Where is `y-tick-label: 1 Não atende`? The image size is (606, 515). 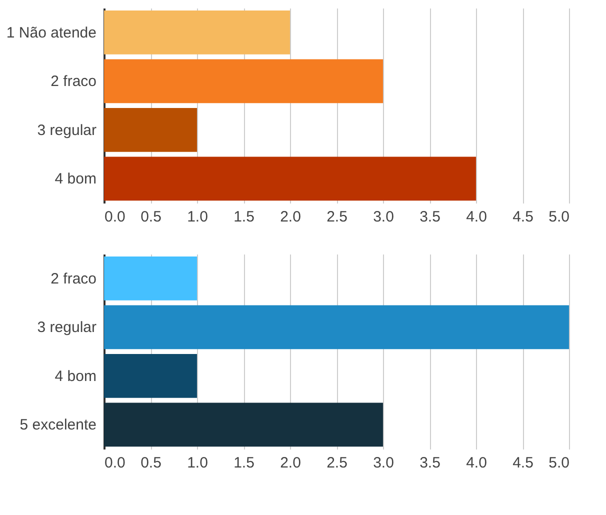 y-tick-label: 1 Não atende is located at coordinates (51, 33).